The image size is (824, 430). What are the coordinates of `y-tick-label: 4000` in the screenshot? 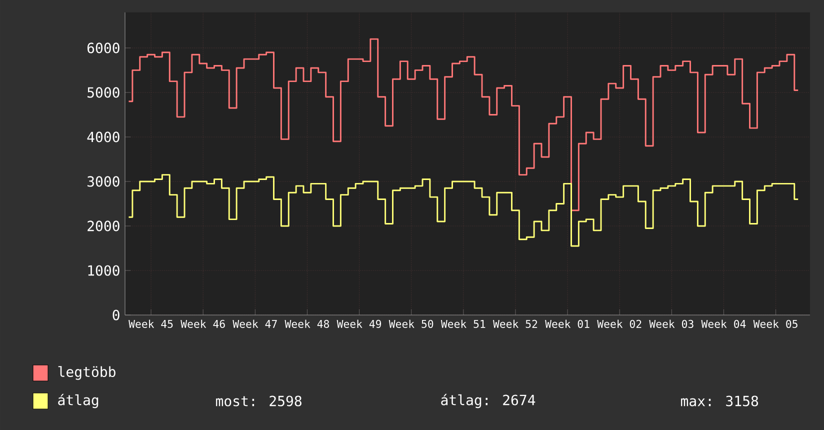 It's located at (103, 137).